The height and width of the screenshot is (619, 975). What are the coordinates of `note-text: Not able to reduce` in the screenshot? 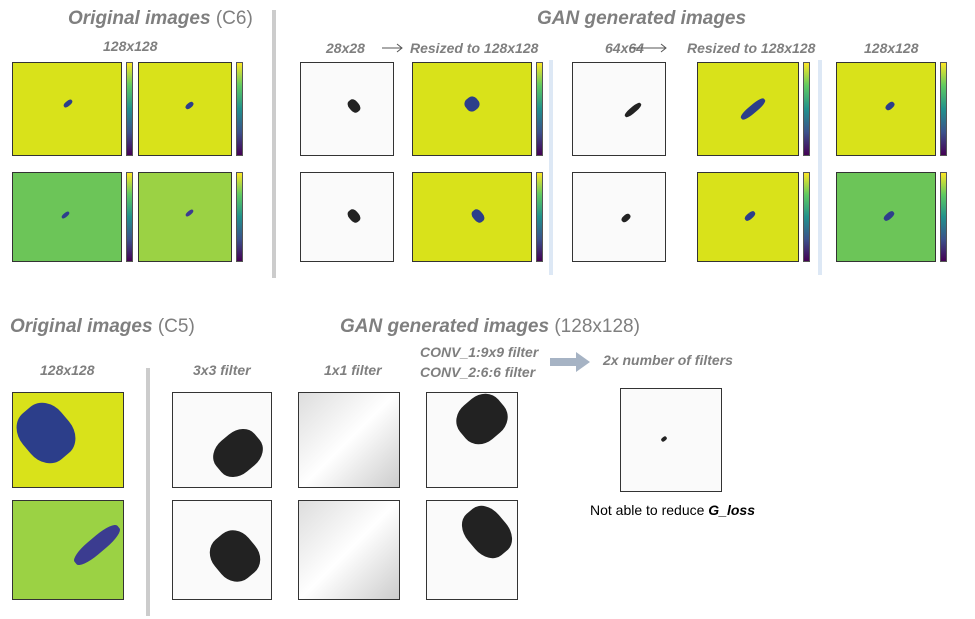 It's located at (649, 510).